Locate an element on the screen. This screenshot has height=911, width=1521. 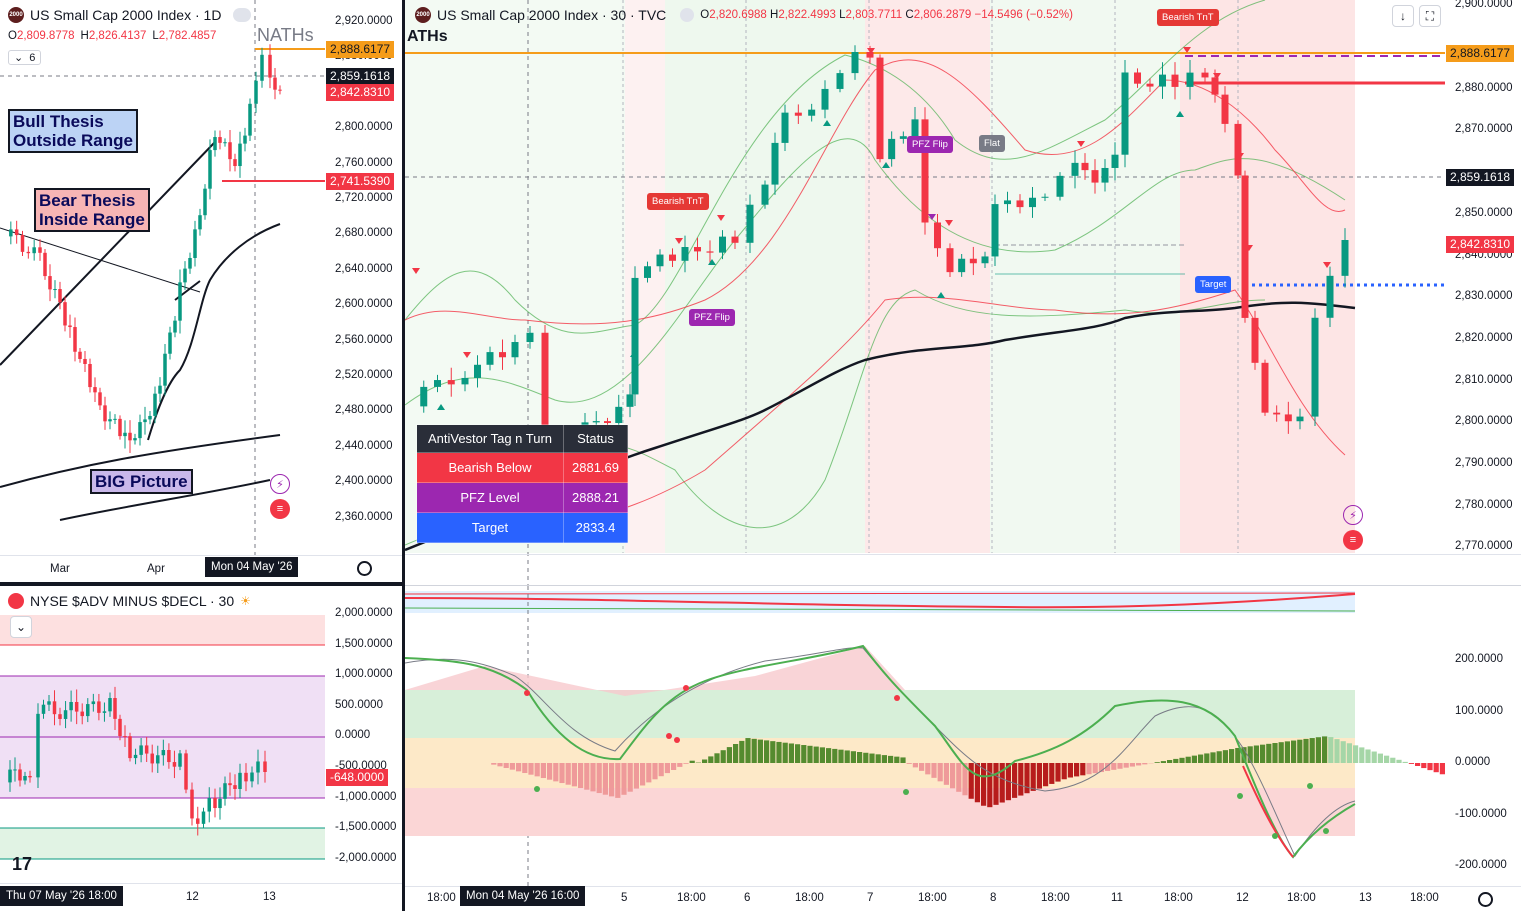
signal-pfz-flip-1: PFZ Flip is located at coordinates (930, 144).